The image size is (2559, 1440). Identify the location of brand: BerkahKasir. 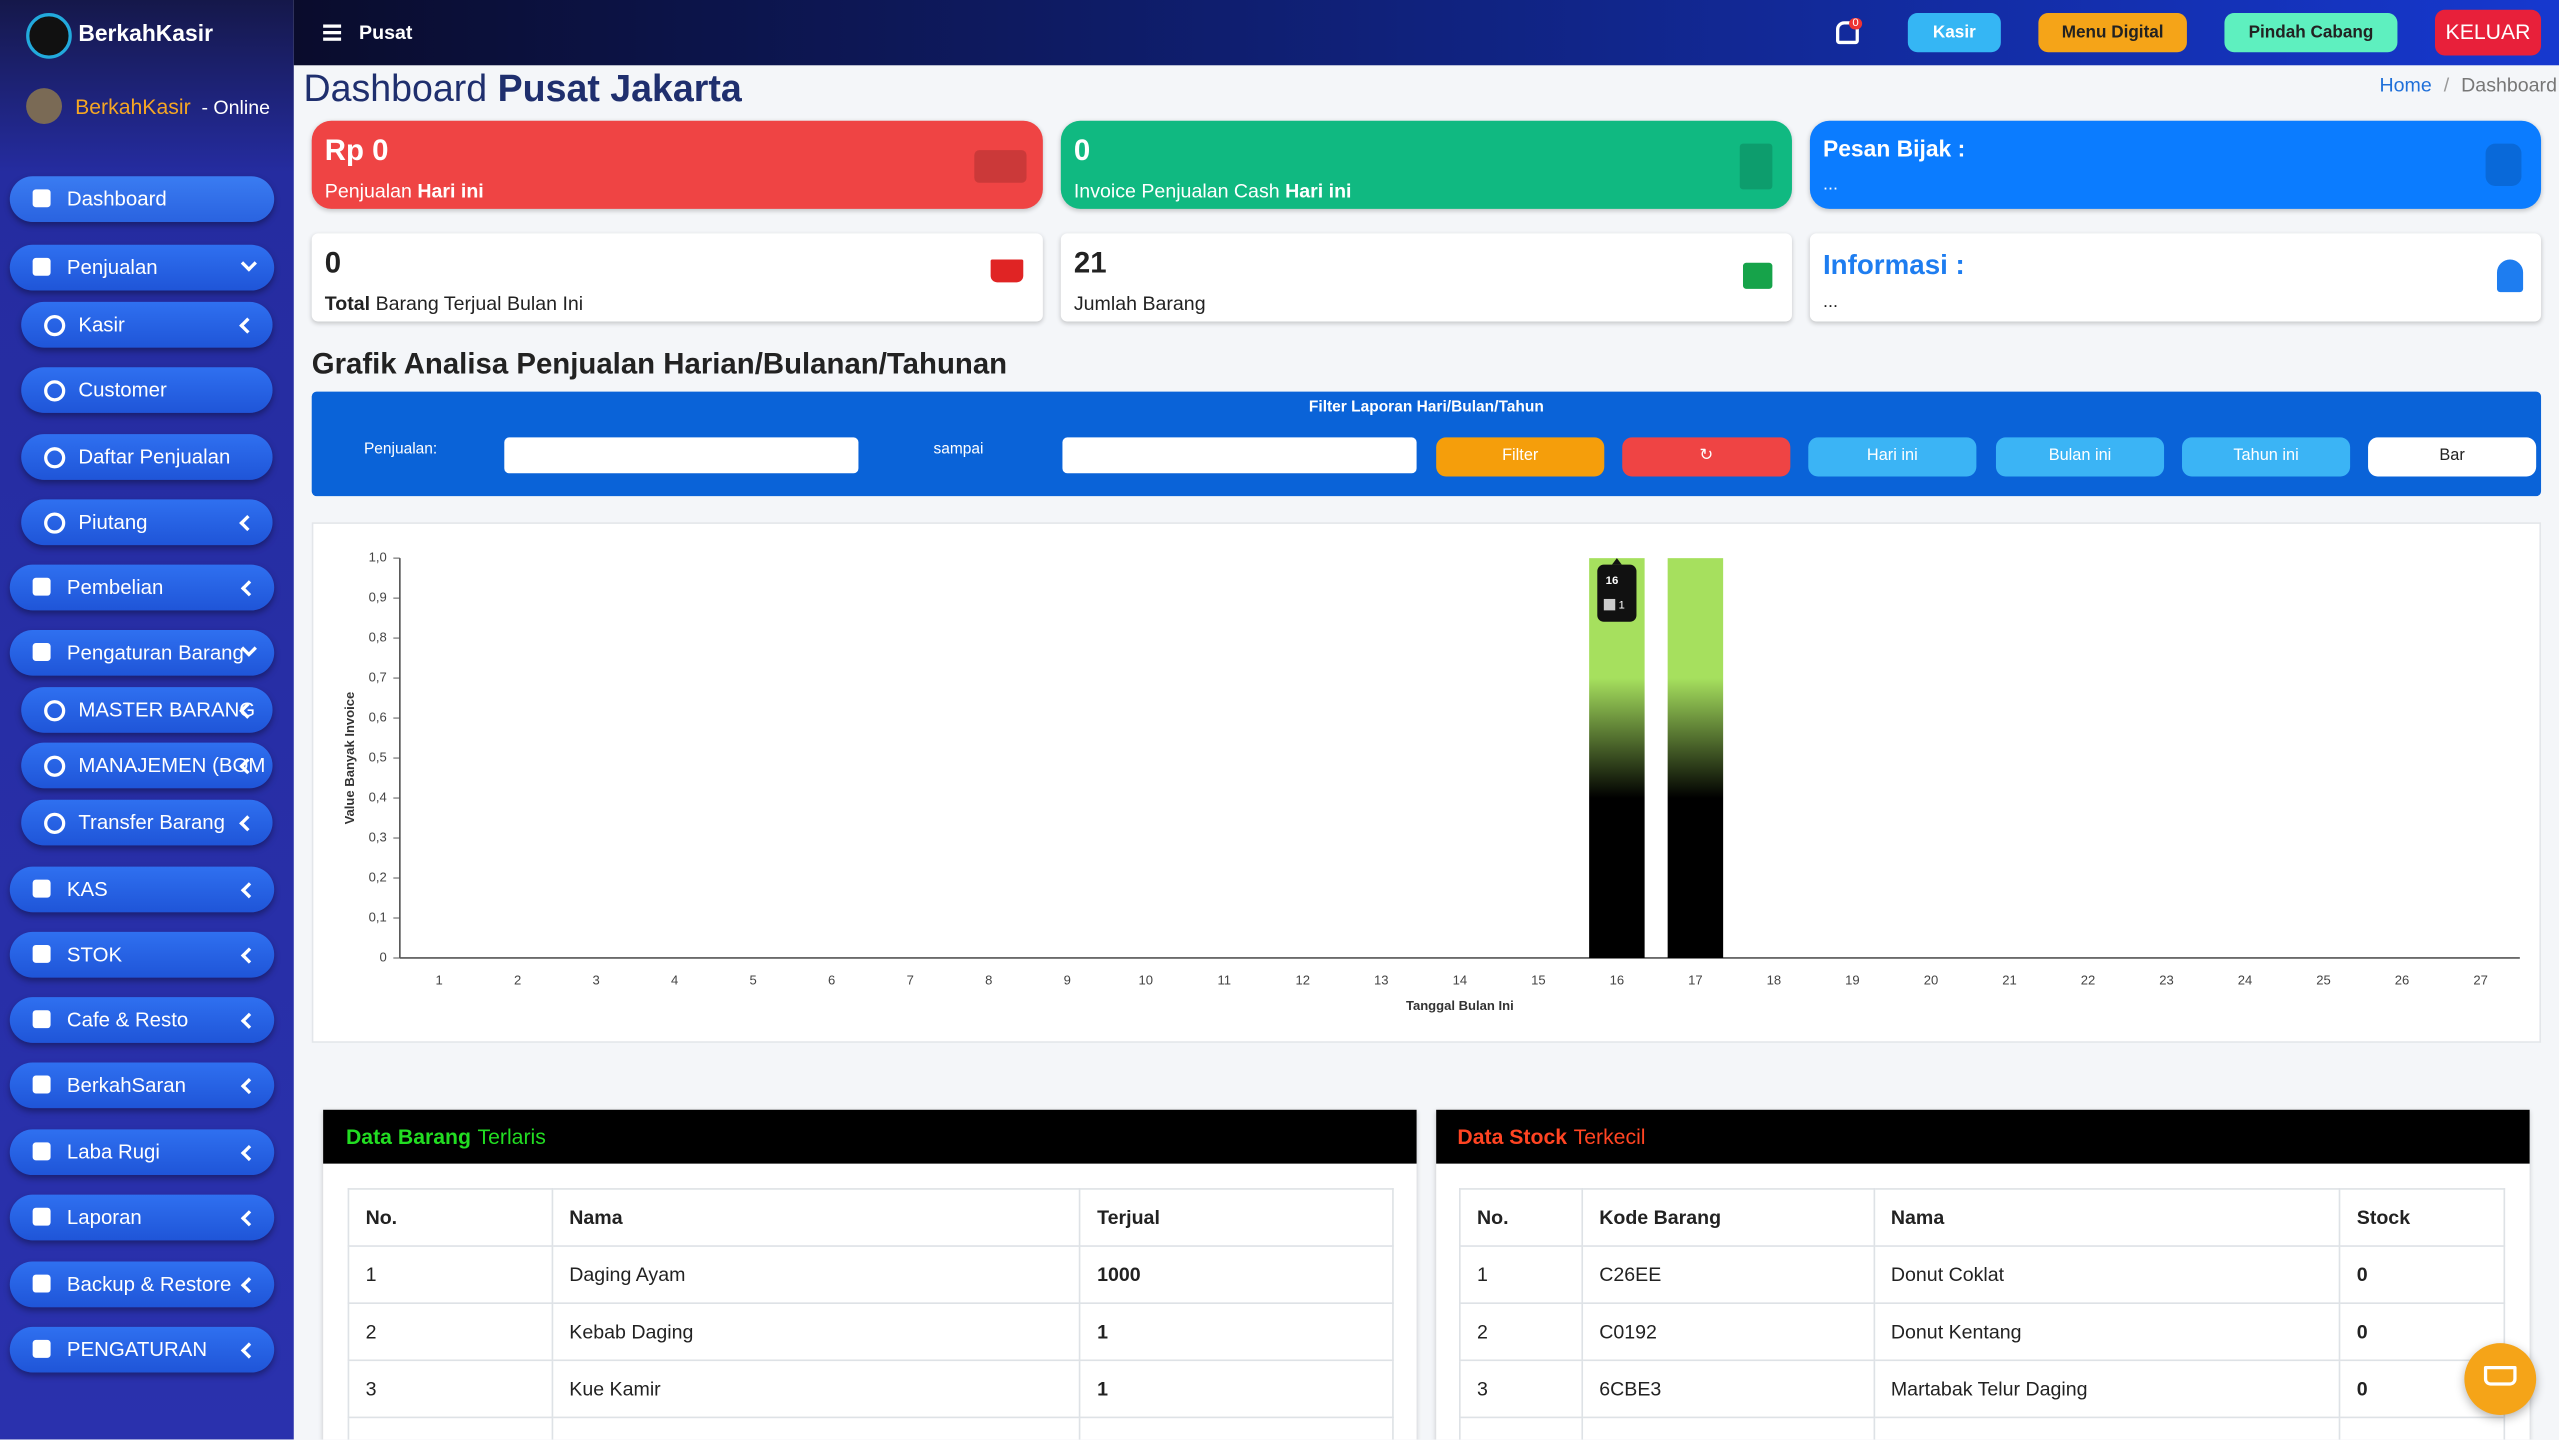
(145, 32).